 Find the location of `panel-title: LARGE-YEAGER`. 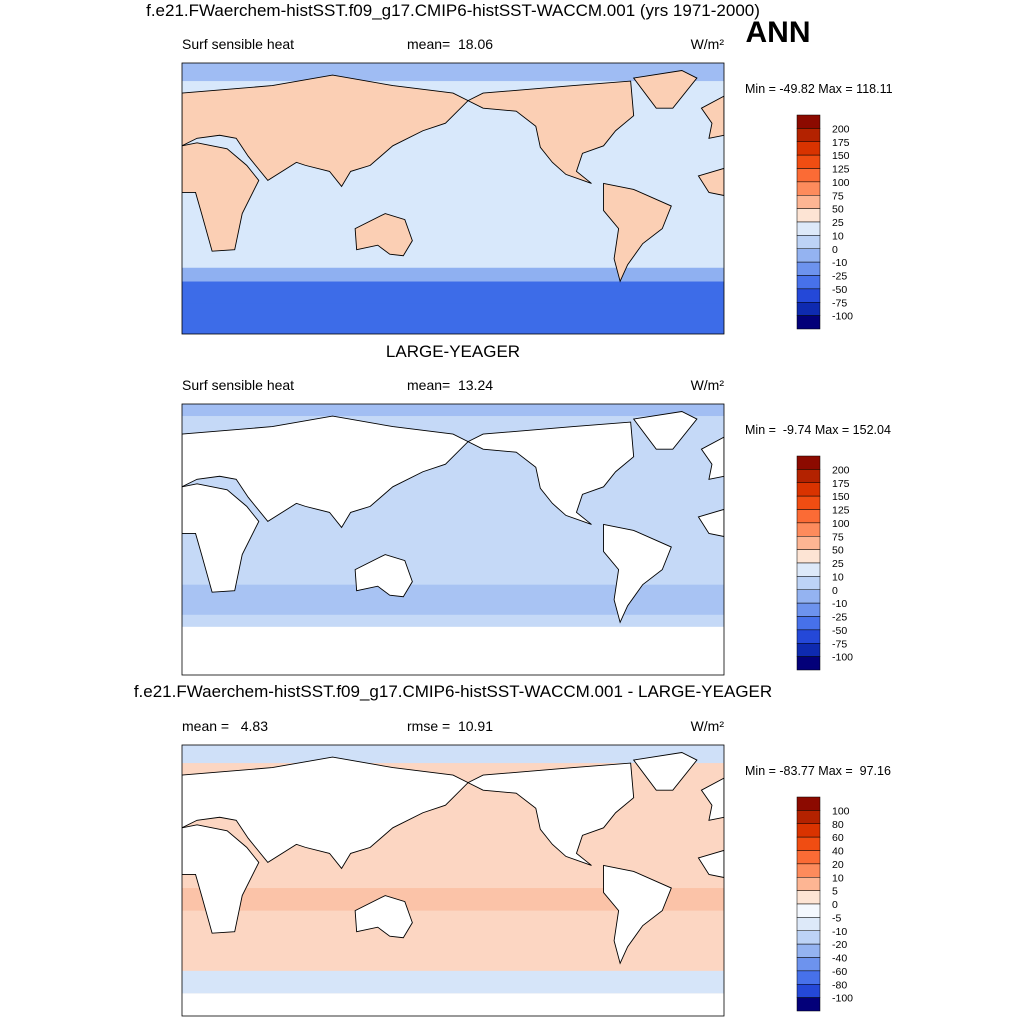

panel-title: LARGE-YEAGER is located at coordinates (453, 351).